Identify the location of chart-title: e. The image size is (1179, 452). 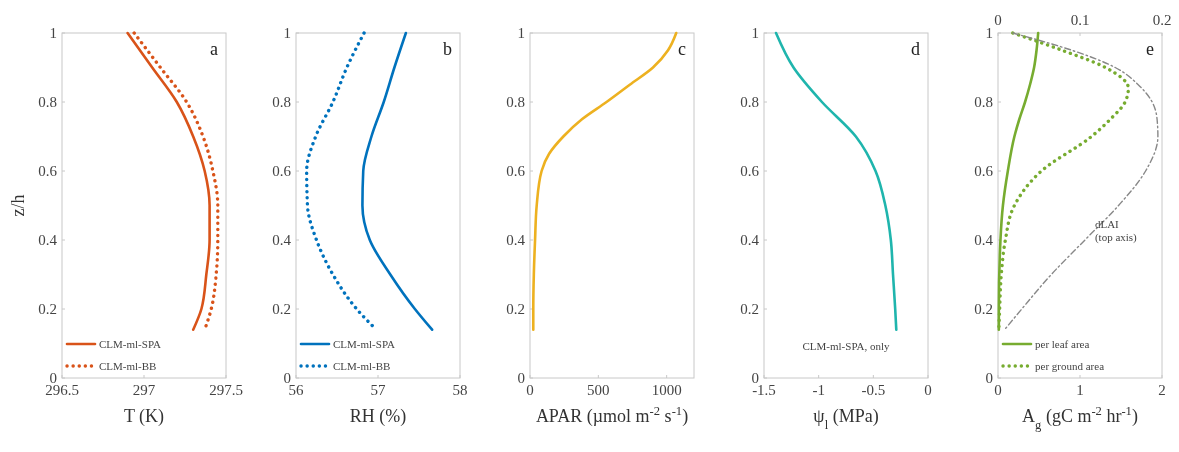
(1150, 49).